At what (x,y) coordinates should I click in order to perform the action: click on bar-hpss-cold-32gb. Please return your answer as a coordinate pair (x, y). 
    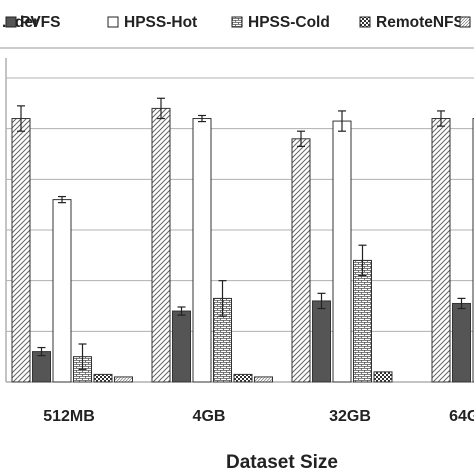
    Looking at the image, I should click on (362, 321).